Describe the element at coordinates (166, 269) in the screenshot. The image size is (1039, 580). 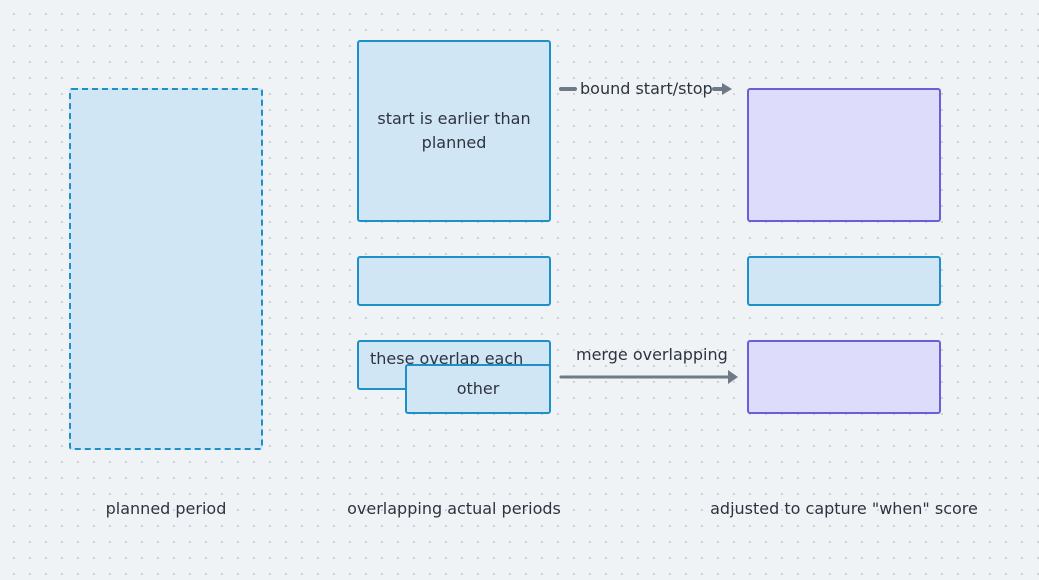
I see `planned-period-box` at that location.